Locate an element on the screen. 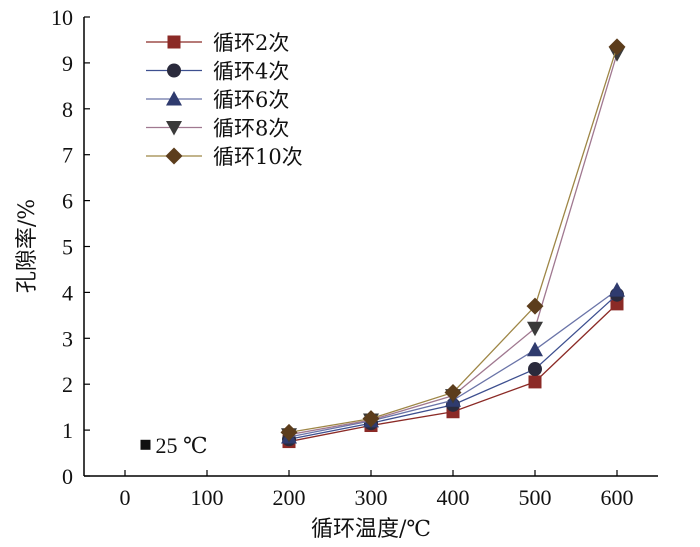  legend-label: 循环6次 is located at coordinates (251, 100).